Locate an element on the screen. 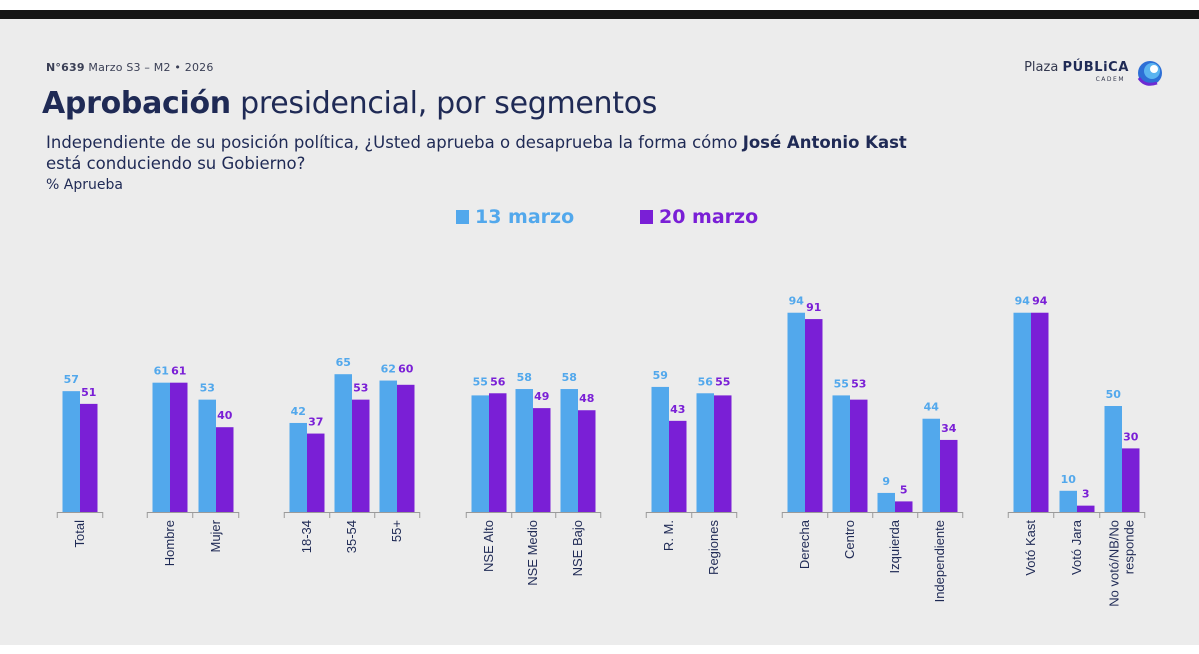 The image size is (1199, 654). category-label: NSE Medio is located at coordinates (532, 553).